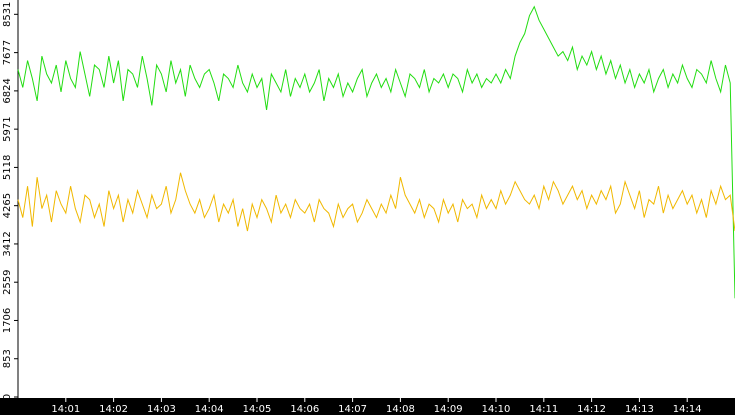  Describe the element at coordinates (304, 409) in the screenshot. I see `x-tick-label: 14:06` at that location.